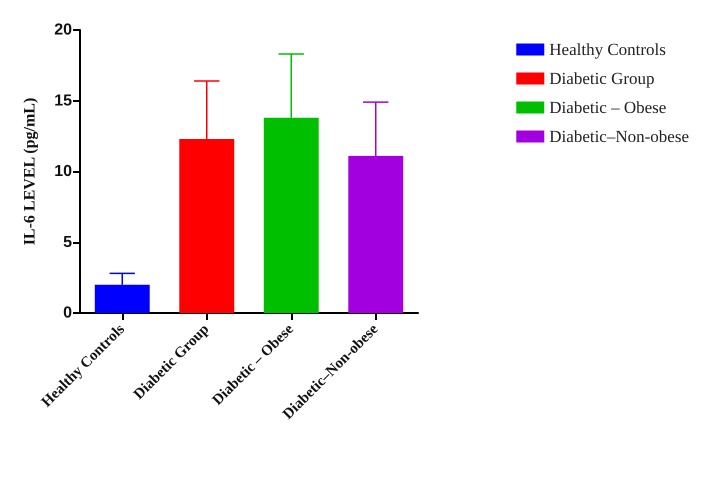 The height and width of the screenshot is (477, 718). What do you see at coordinates (607, 107) in the screenshot?
I see `legend-label: Diabetic – Obese` at bounding box center [607, 107].